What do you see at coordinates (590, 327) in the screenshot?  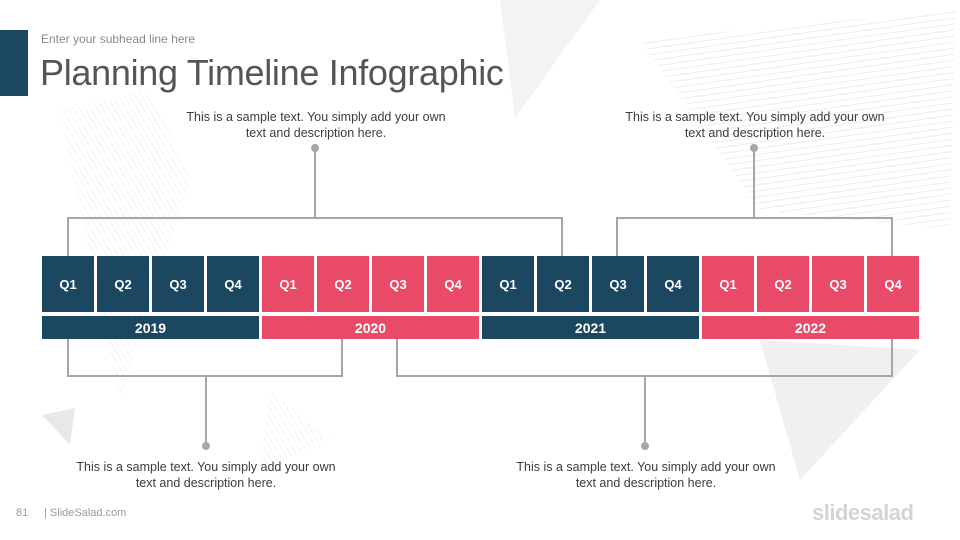 I see `year-bar-2021: 2021` at bounding box center [590, 327].